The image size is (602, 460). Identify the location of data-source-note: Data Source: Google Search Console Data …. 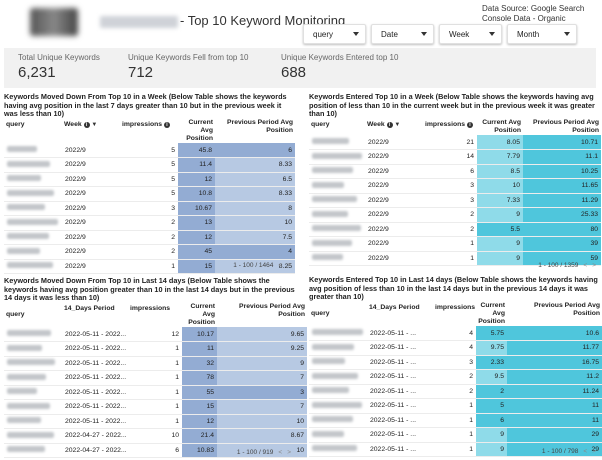
(533, 13).